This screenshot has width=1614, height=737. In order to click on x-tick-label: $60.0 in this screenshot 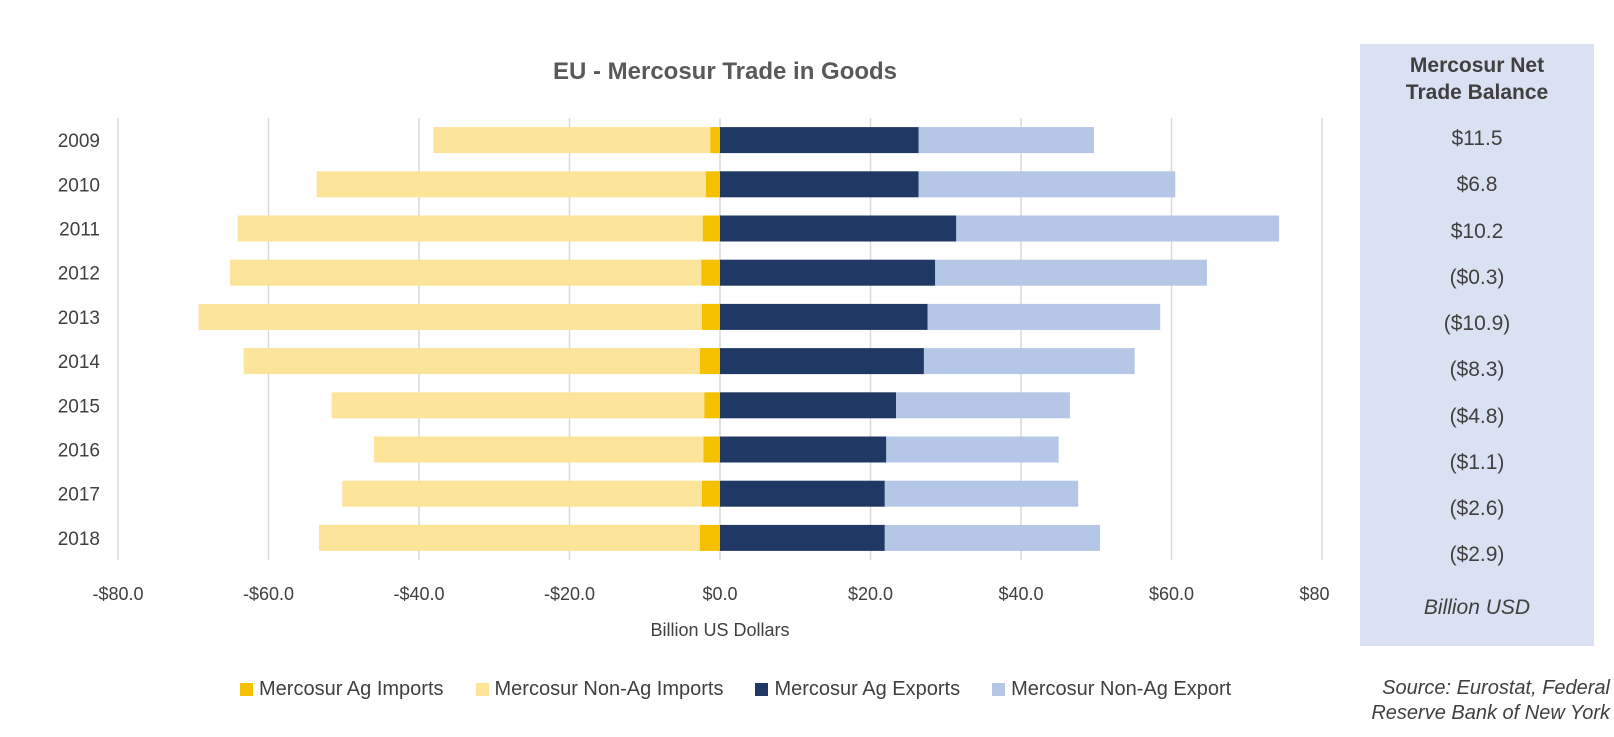, I will do `click(1171, 594)`.